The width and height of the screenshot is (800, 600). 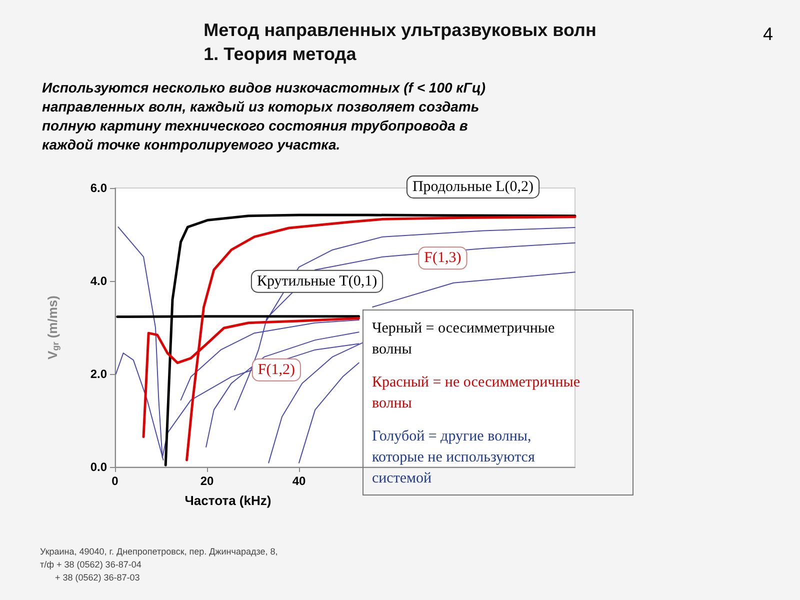 I want to click on x-tick-label: 20, so click(x=207, y=481).